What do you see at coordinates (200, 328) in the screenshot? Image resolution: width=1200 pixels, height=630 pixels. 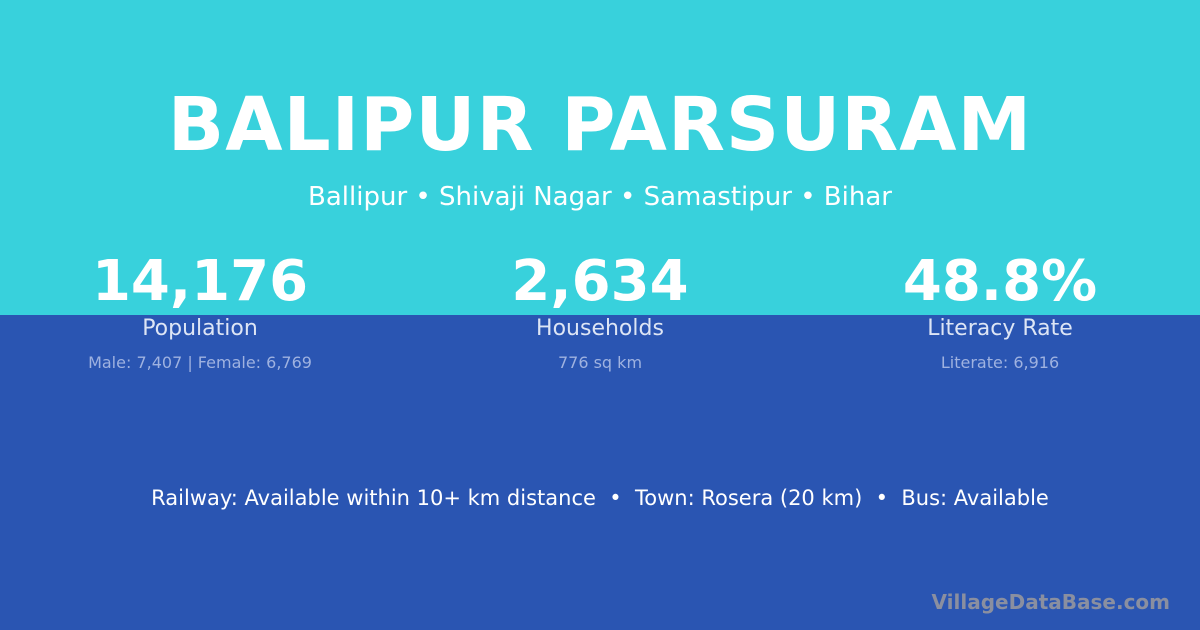 I see `stat-label: Population` at bounding box center [200, 328].